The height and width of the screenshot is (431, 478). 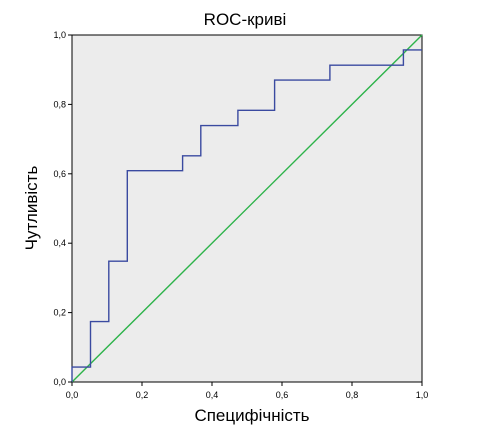 What do you see at coordinates (247, 391) in the screenshot?
I see `x-axis: 0,0 0,2 0,4 0,6 0,8 1,0` at bounding box center [247, 391].